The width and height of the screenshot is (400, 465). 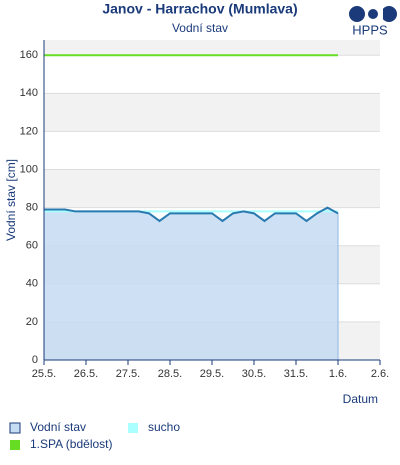 What do you see at coordinates (191, 214) in the screenshot?
I see `line` at bounding box center [191, 214].